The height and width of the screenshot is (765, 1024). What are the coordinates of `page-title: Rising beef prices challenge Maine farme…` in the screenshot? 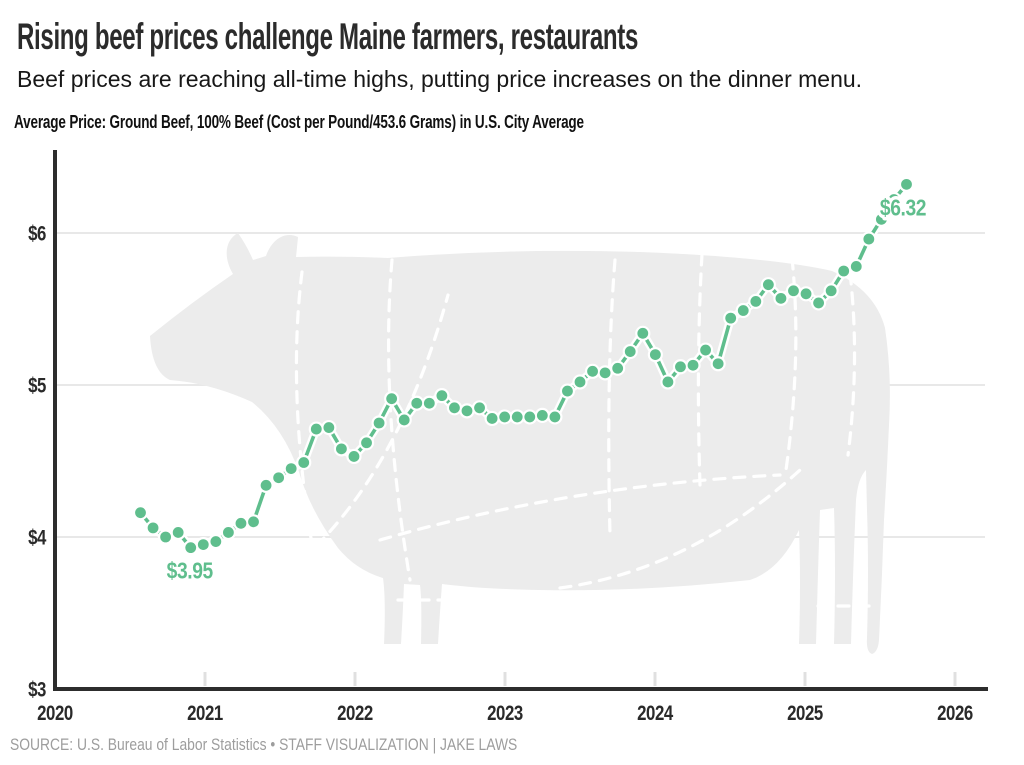 It's located at (328, 36).